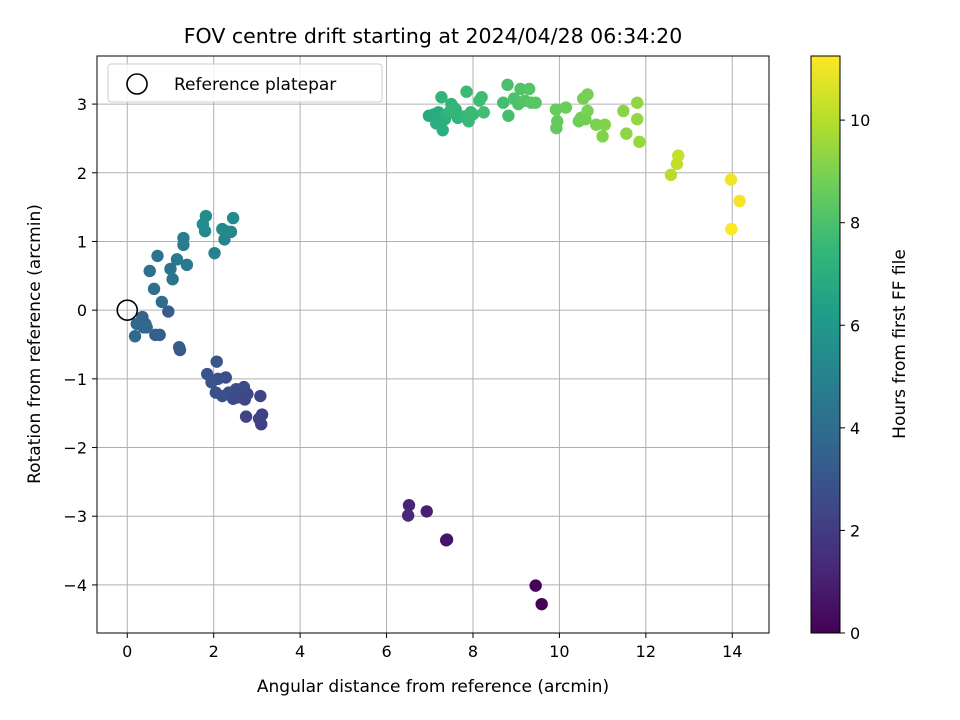 This screenshot has height=720, width=960. What do you see at coordinates (732, 651) in the screenshot?
I see `x-tick-label: 14` at bounding box center [732, 651].